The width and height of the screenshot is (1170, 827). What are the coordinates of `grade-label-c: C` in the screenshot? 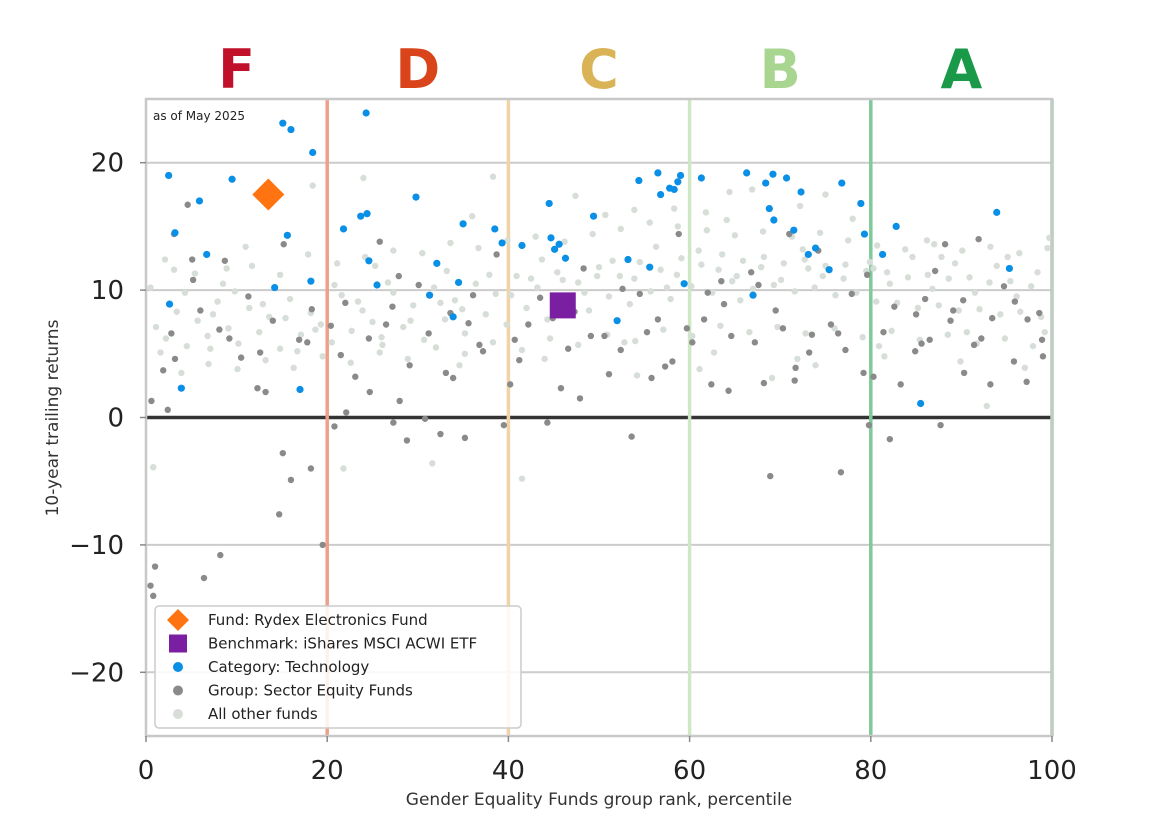 It's located at (599, 69).